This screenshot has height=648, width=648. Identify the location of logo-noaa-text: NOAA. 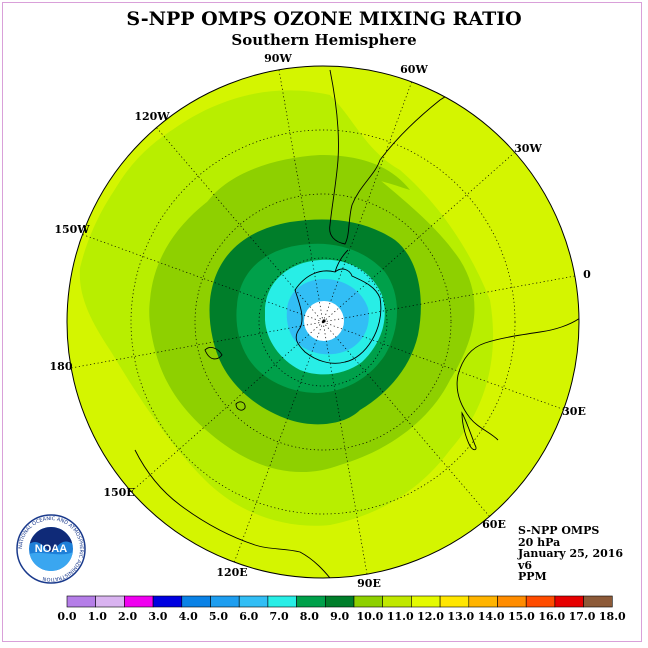
(51, 549).